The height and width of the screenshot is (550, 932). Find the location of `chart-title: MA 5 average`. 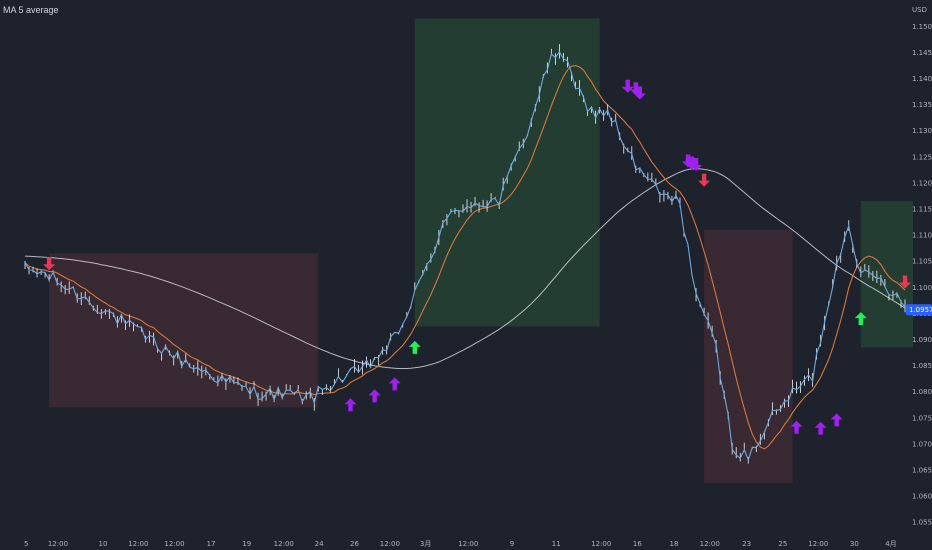

chart-title: MA 5 average is located at coordinates (31, 10).